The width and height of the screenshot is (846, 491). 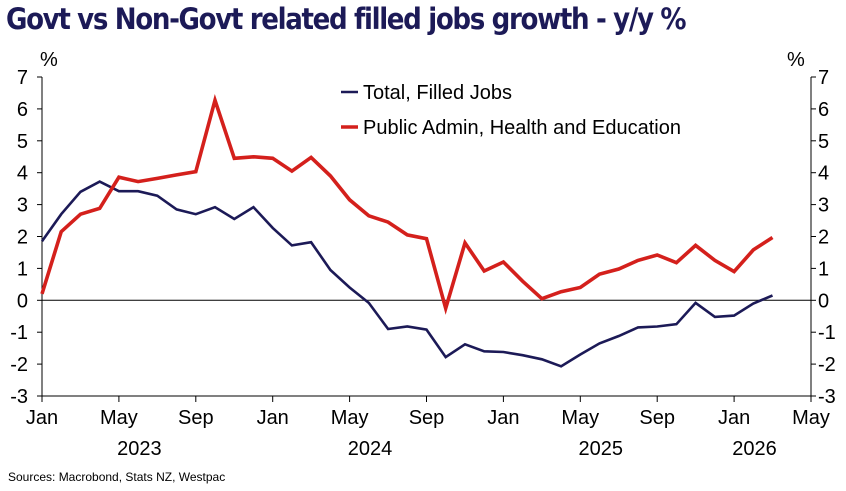 I want to click on y-tick-label-left: 4, so click(x=22, y=174).